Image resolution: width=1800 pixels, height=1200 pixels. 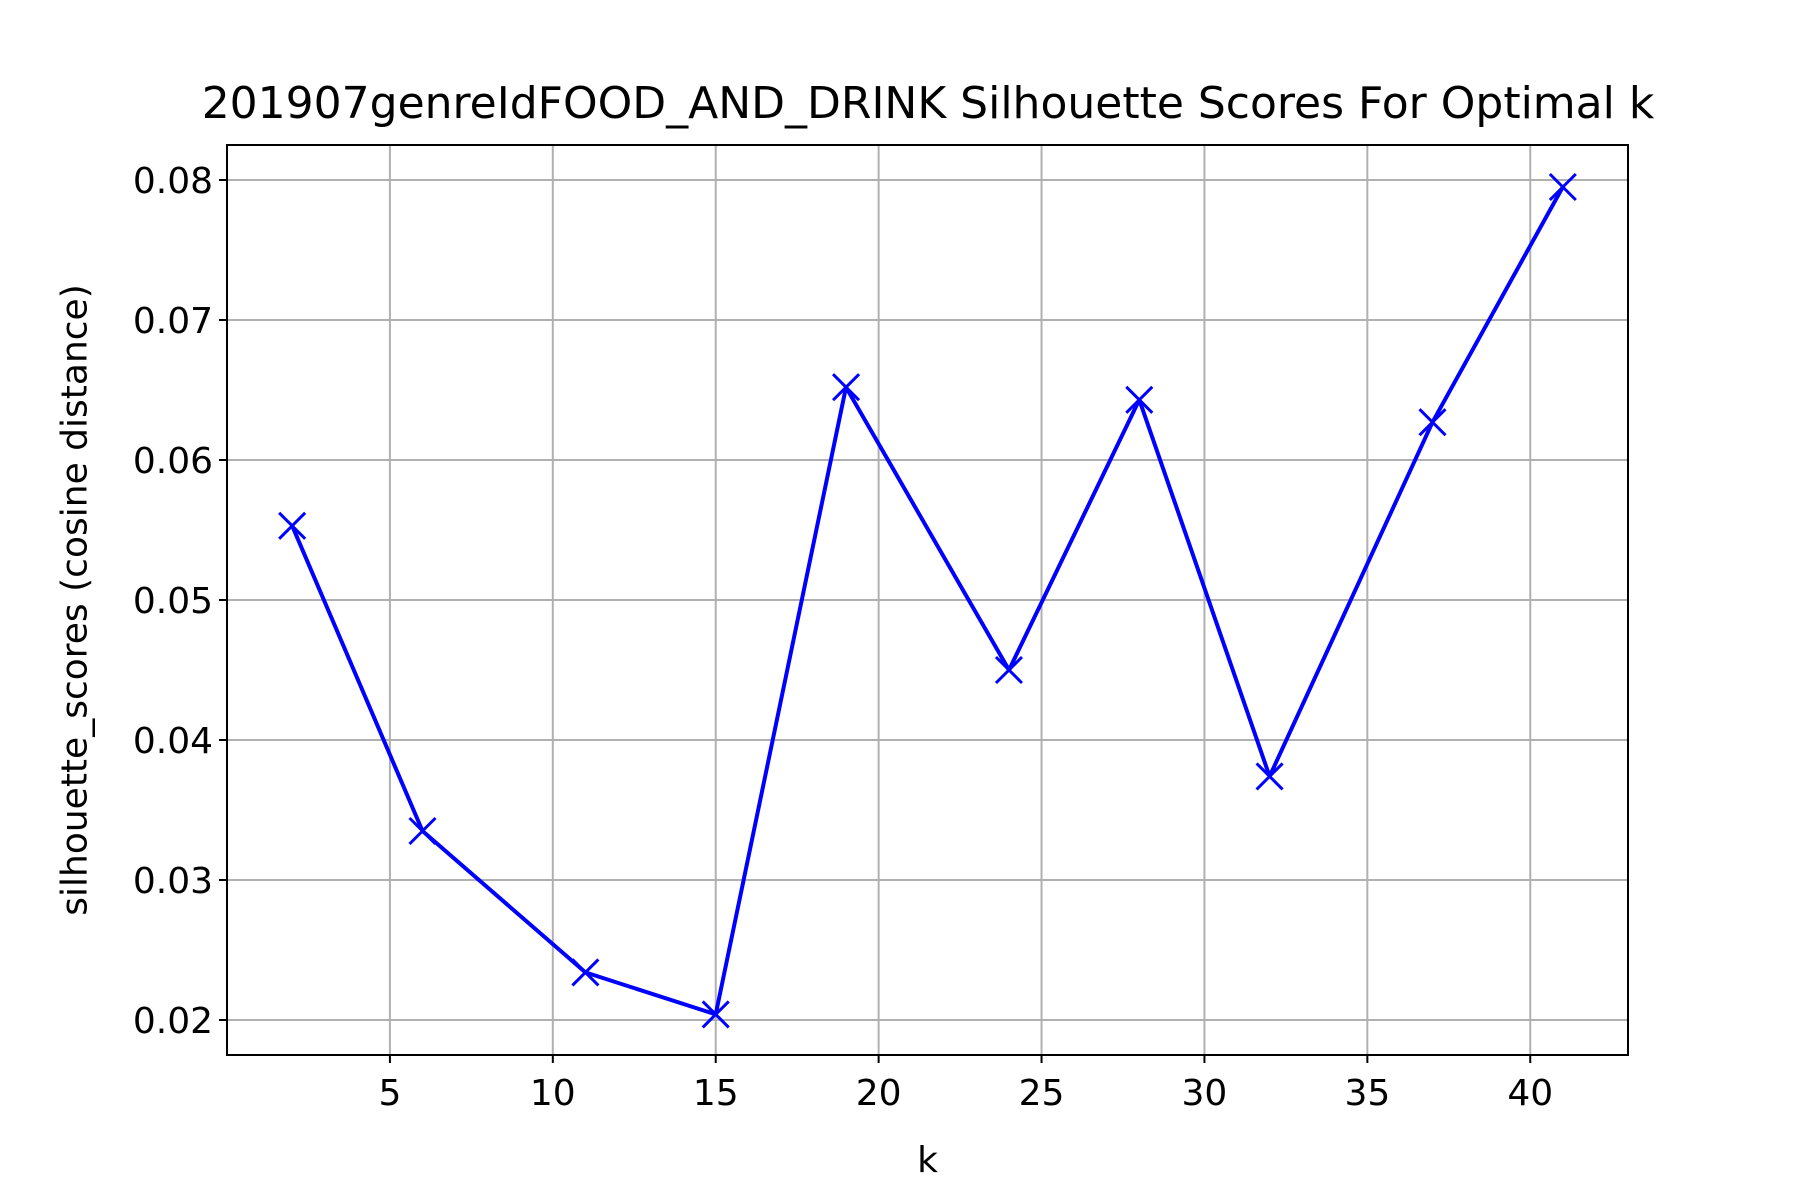 I want to click on y-tick-label: 0.03, so click(x=173, y=881).